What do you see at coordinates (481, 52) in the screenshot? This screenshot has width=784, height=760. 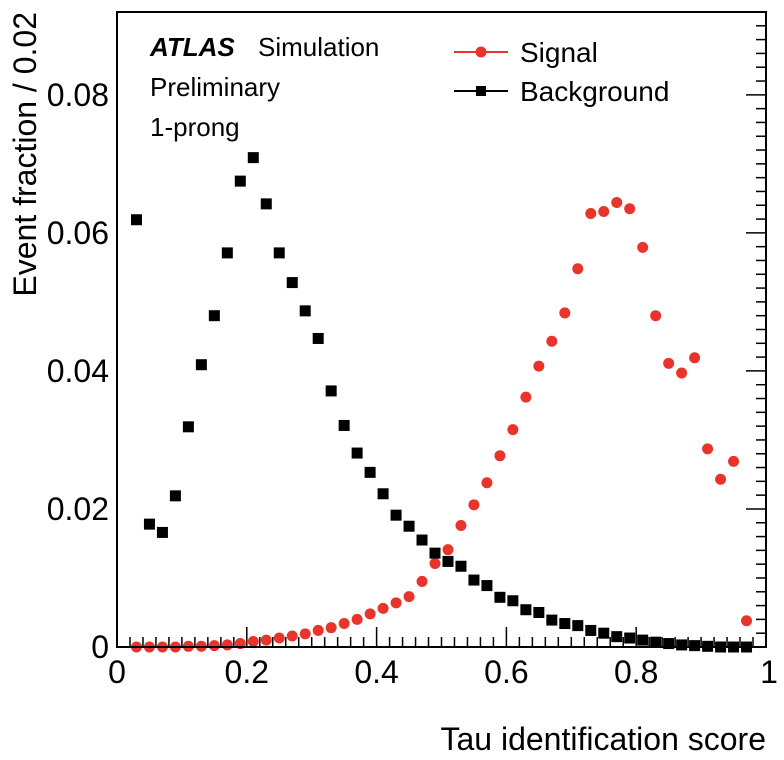 I see `legend-signal-marker` at bounding box center [481, 52].